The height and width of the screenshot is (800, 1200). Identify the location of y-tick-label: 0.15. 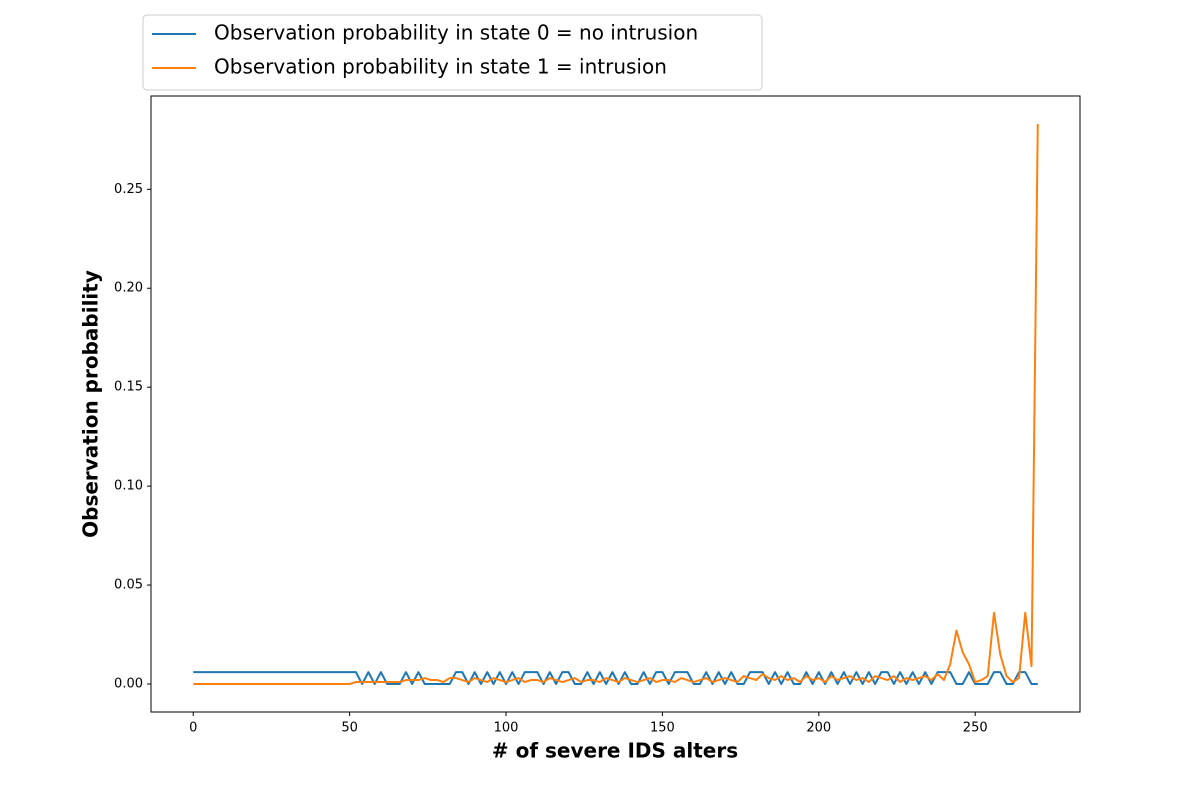
(128, 387).